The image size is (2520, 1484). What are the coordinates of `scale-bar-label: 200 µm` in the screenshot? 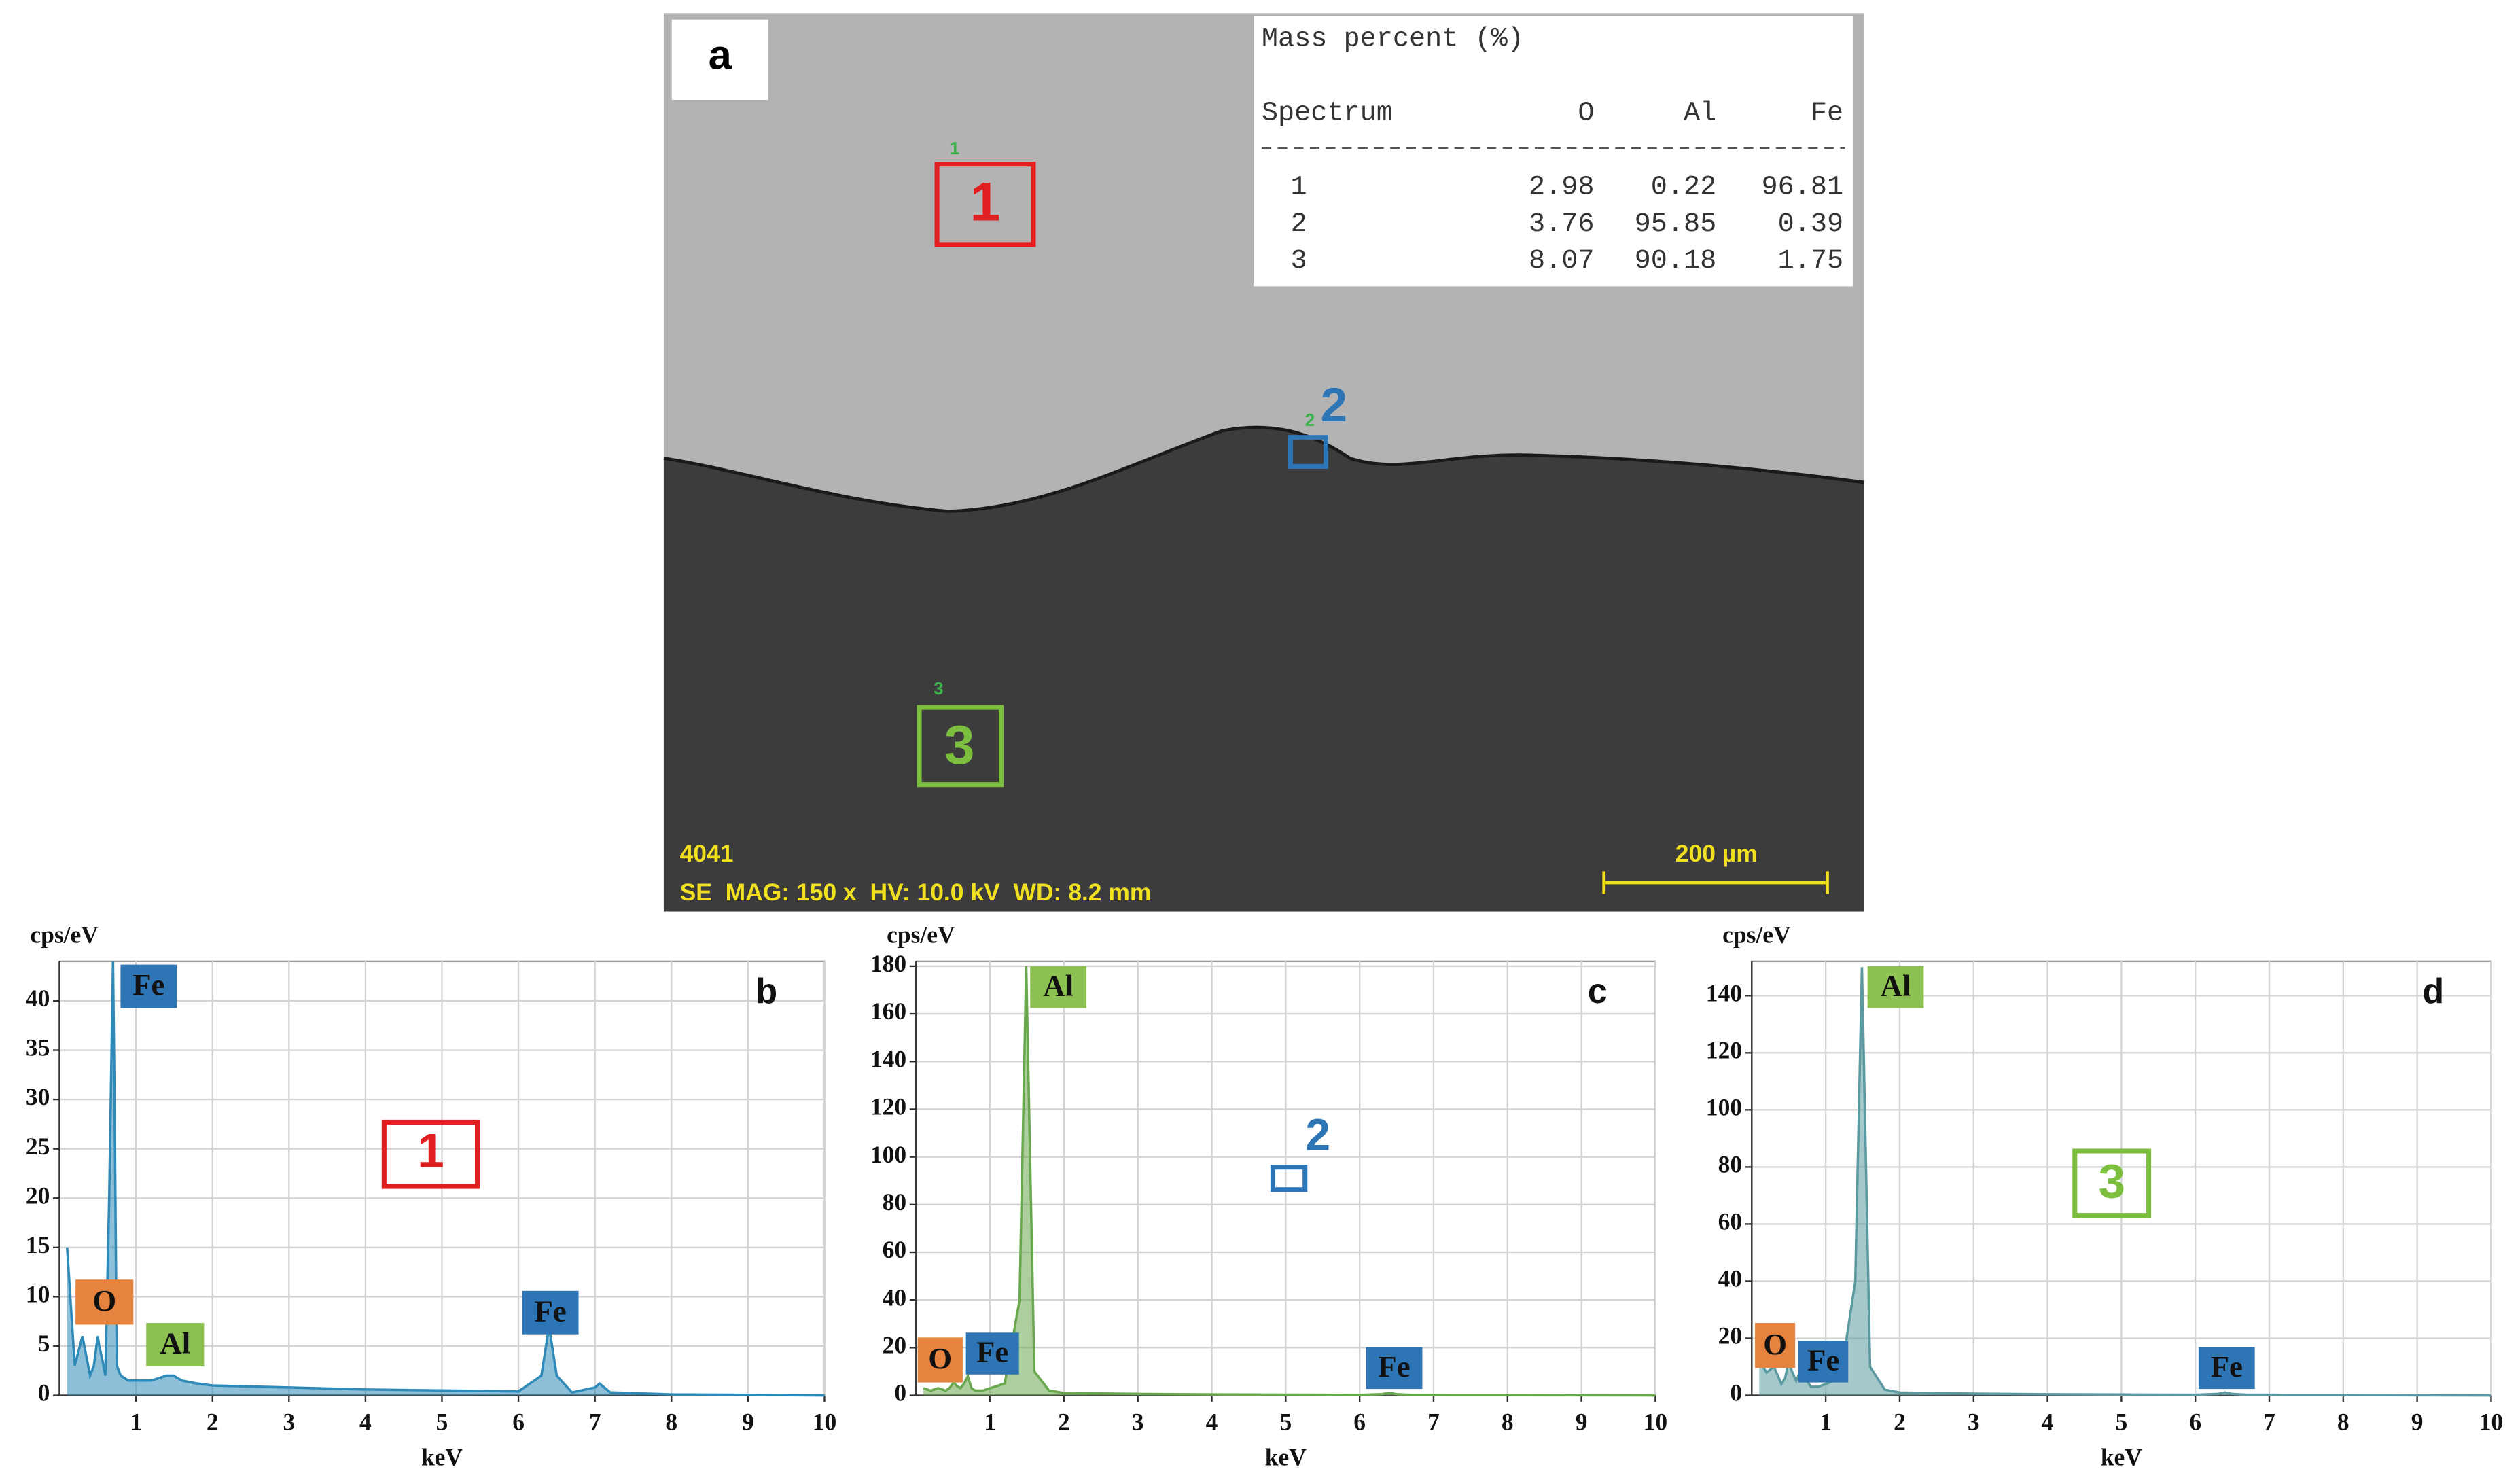 It's located at (1716, 853).